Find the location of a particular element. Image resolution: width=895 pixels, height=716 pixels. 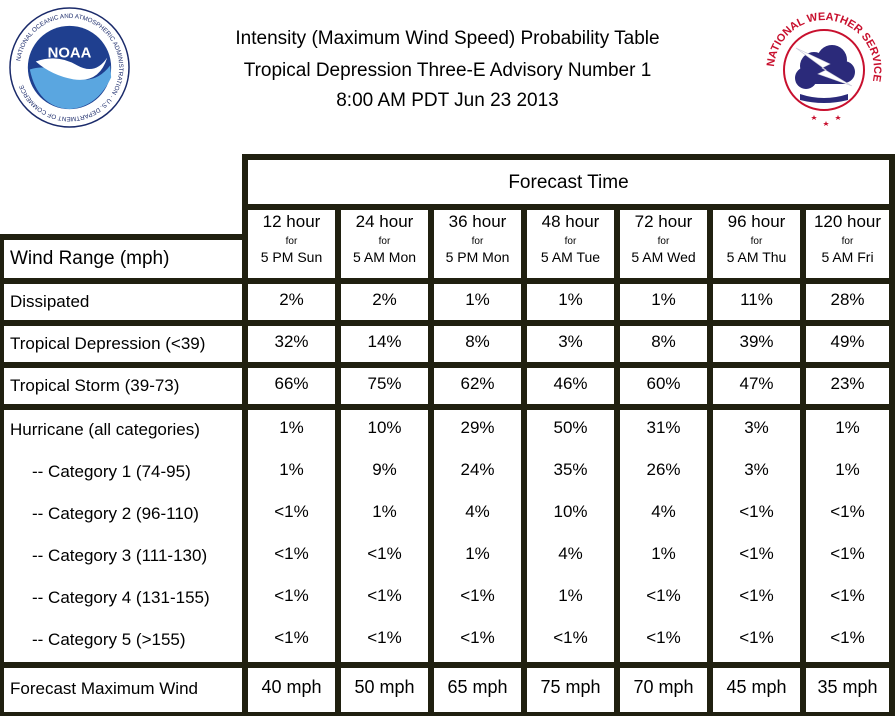

cell-value: 75% is located at coordinates (384, 383).